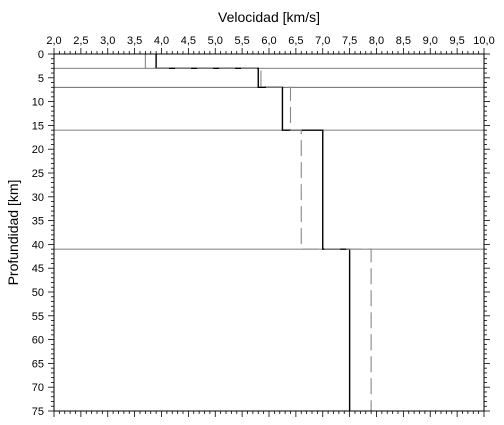 The image size is (504, 425). Describe the element at coordinates (268, 41) in the screenshot. I see `x-tick-label: 6,0` at that location.